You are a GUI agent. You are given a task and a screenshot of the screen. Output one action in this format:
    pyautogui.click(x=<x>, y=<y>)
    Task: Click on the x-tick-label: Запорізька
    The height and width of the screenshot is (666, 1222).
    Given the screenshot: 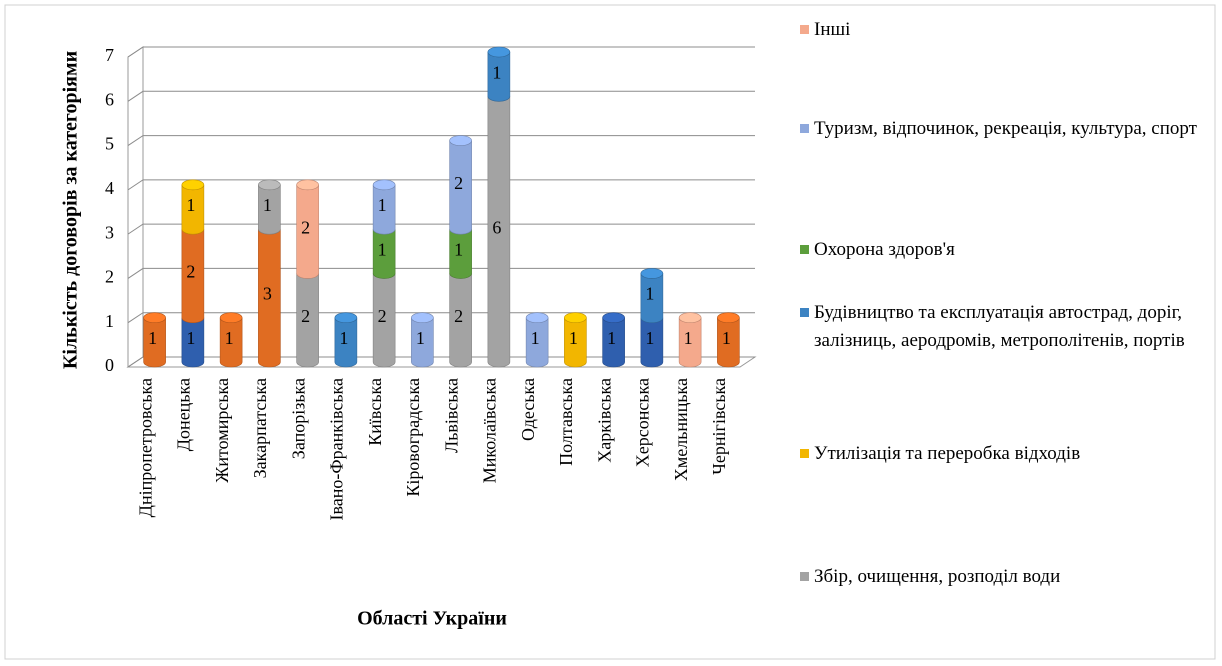 What is the action you would take?
    pyautogui.click(x=298, y=418)
    